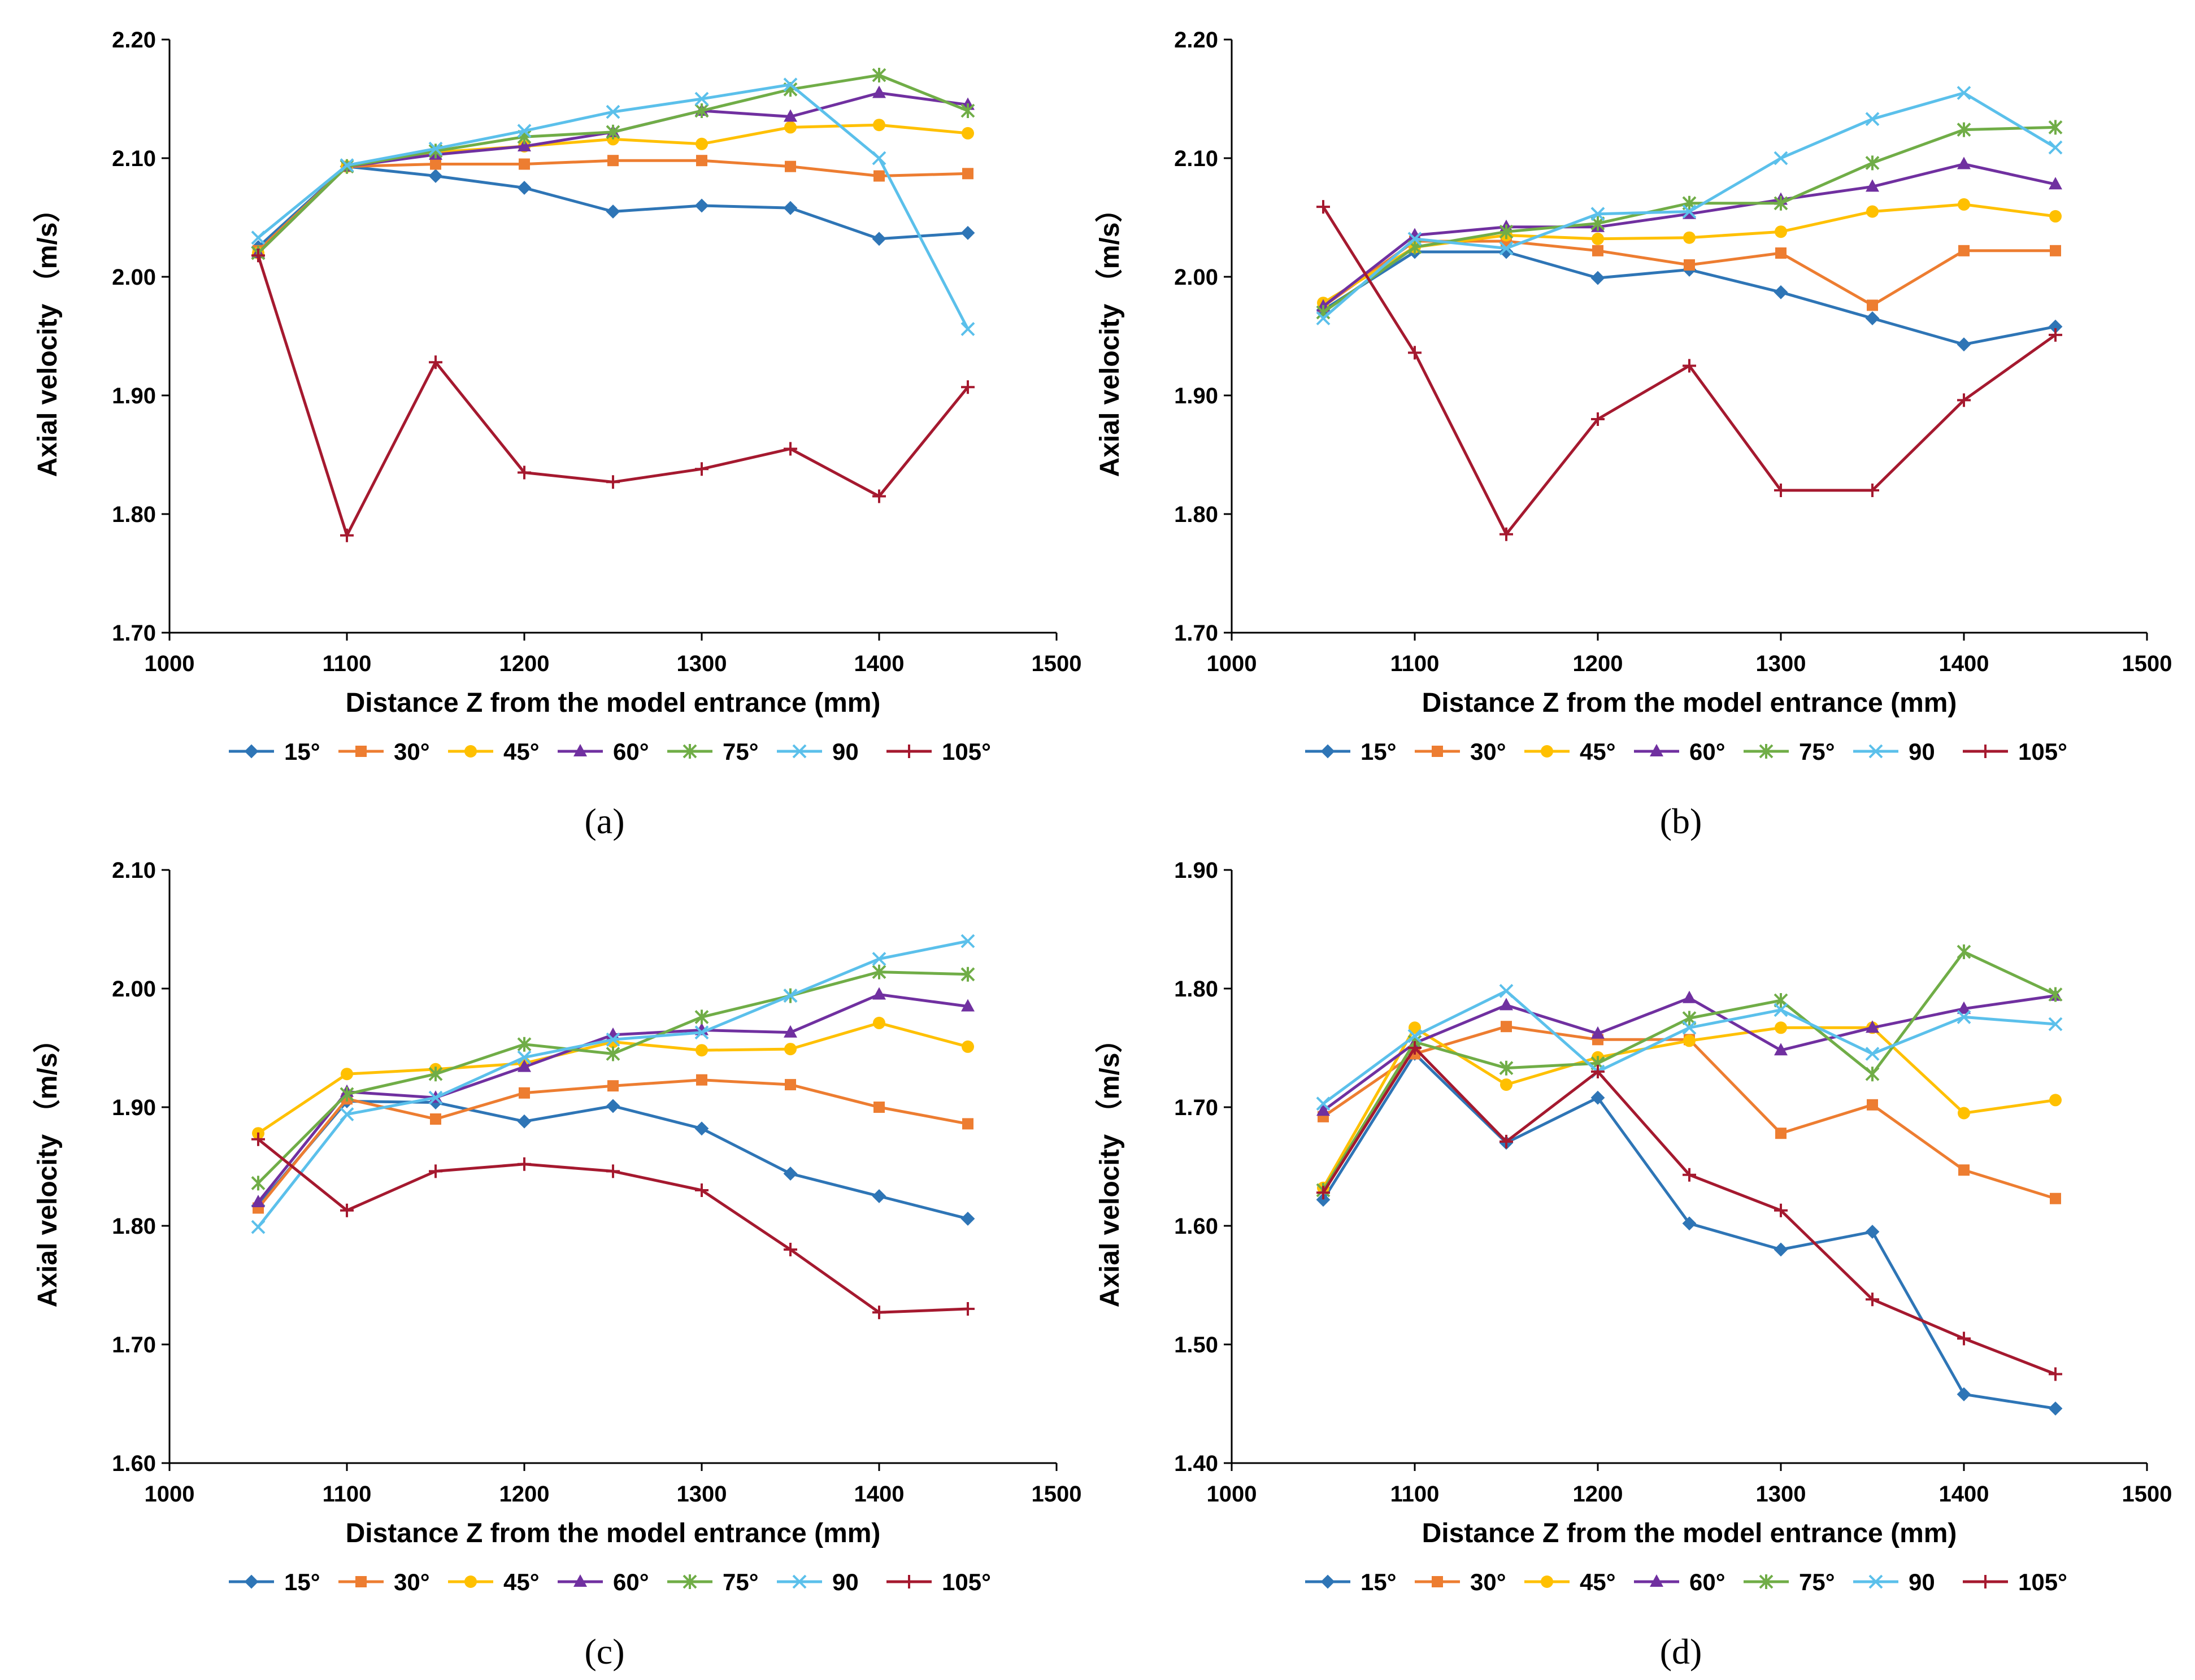 The image size is (2195, 1680). What do you see at coordinates (1689, 1052) in the screenshot?
I see `series-60°` at bounding box center [1689, 1052].